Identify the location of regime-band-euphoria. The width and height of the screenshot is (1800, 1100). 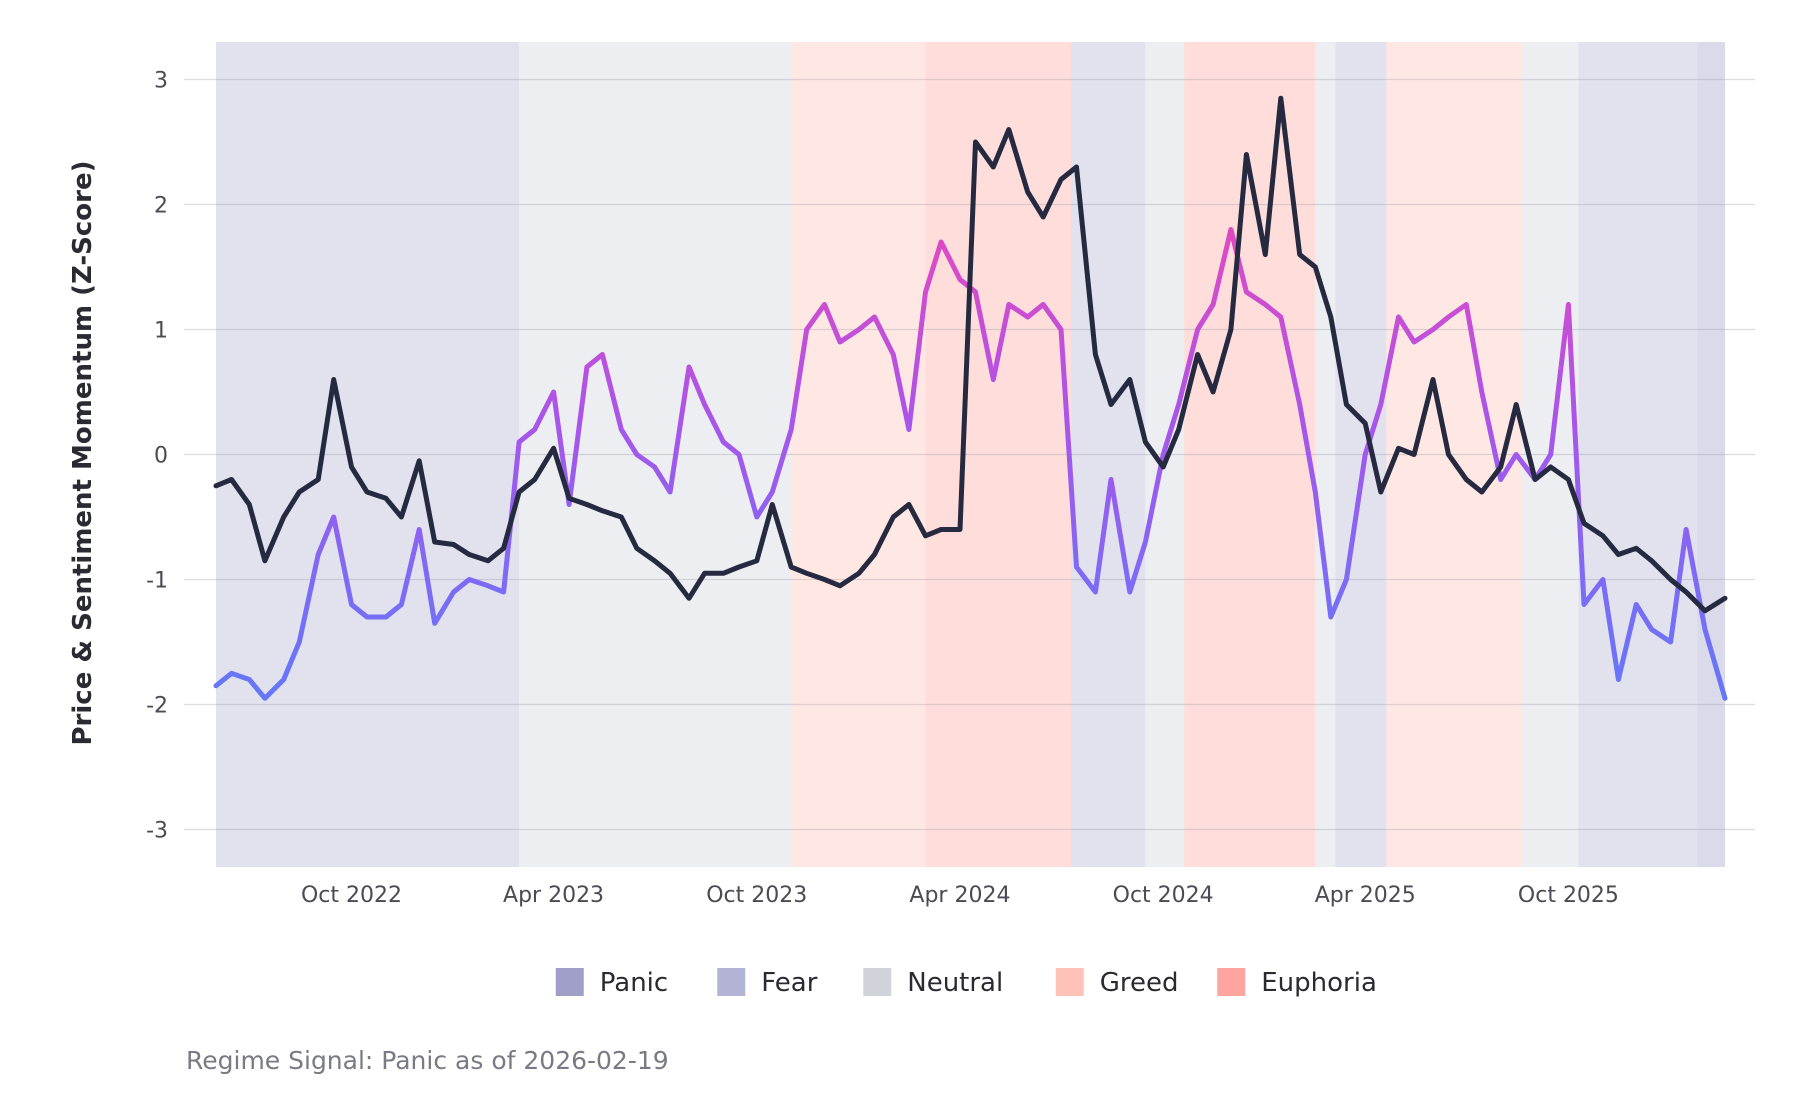
(998, 454).